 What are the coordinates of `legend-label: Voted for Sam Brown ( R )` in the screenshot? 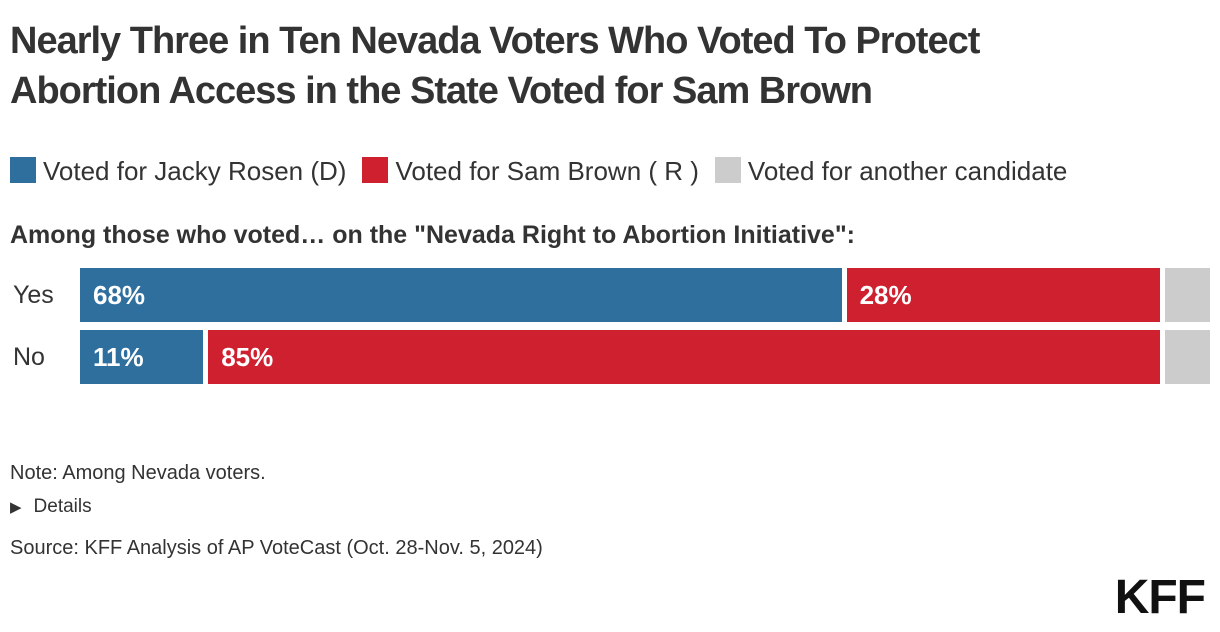 It's located at (547, 171).